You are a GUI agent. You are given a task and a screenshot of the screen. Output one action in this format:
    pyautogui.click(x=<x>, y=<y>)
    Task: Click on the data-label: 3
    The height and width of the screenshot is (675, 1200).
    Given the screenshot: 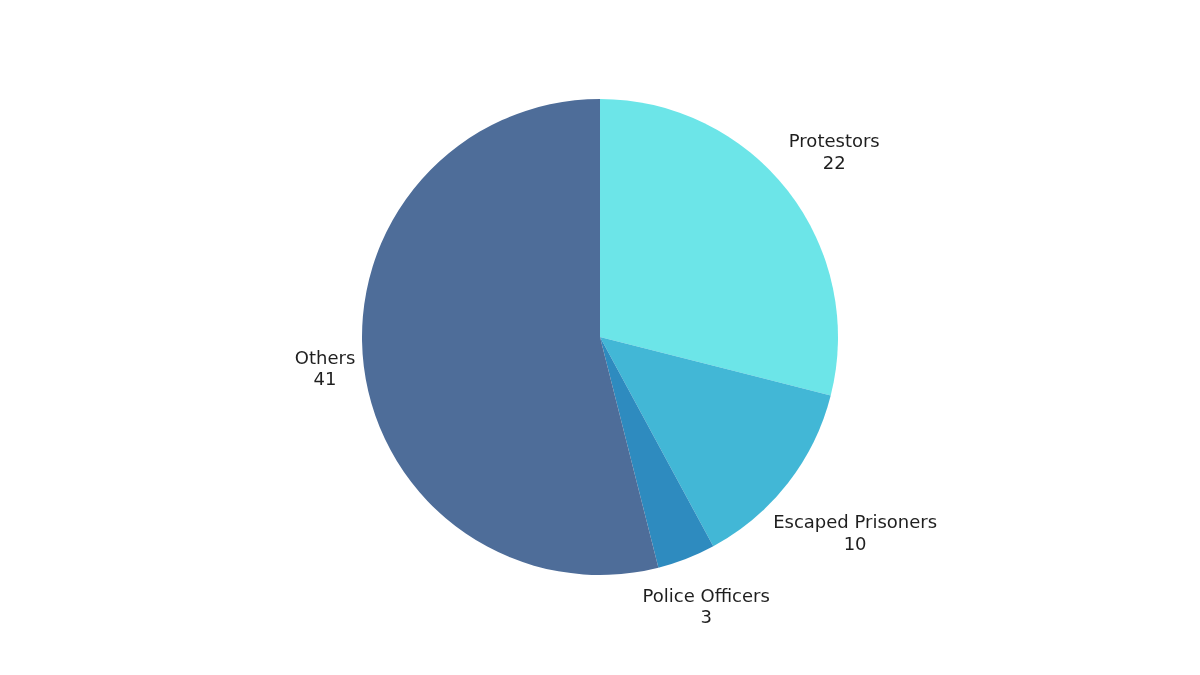 What is the action you would take?
    pyautogui.click(x=706, y=616)
    